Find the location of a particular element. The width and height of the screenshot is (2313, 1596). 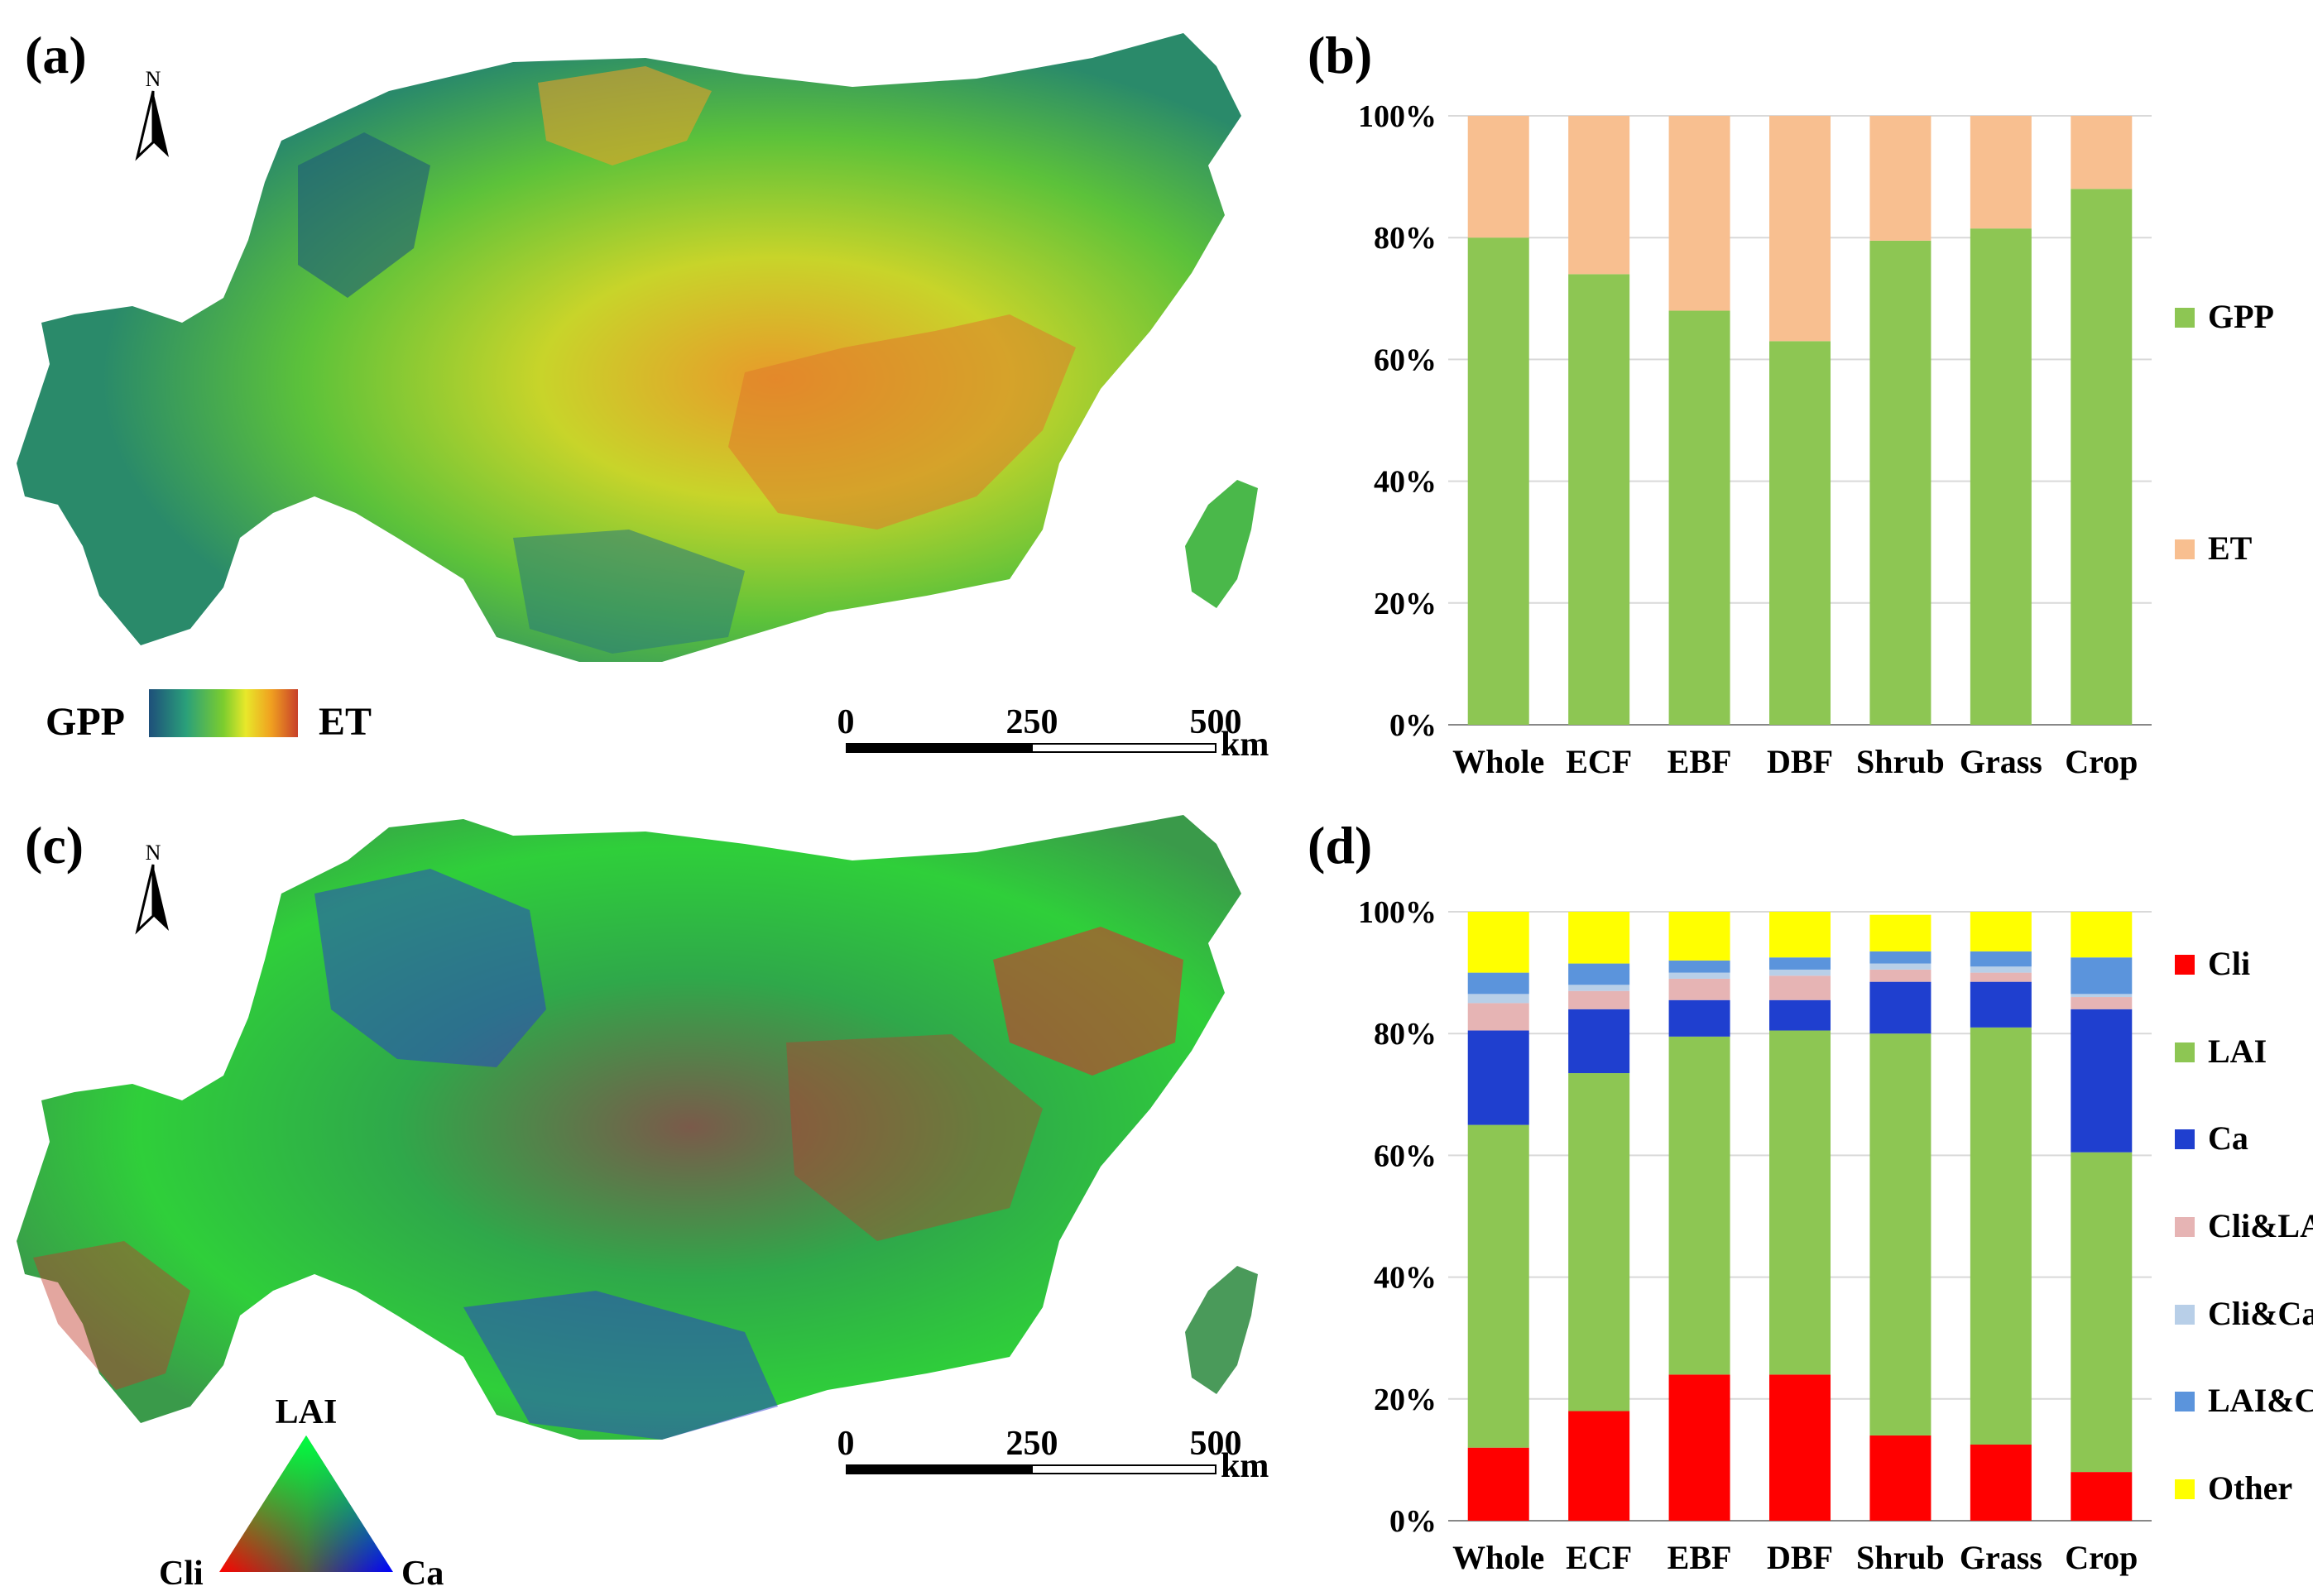

legend-swatch-ca is located at coordinates (2185, 1139).